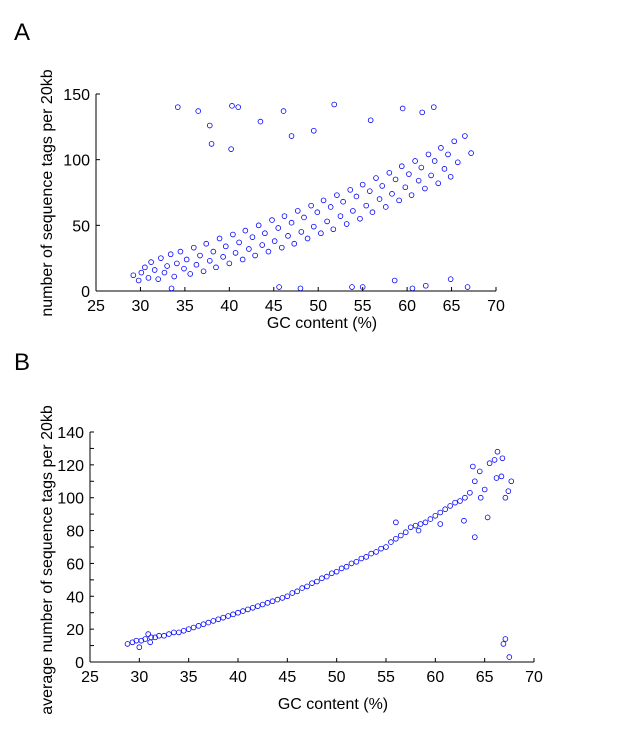 The width and height of the screenshot is (623, 738). What do you see at coordinates (22, 32) in the screenshot?
I see `panel-label-a: A` at bounding box center [22, 32].